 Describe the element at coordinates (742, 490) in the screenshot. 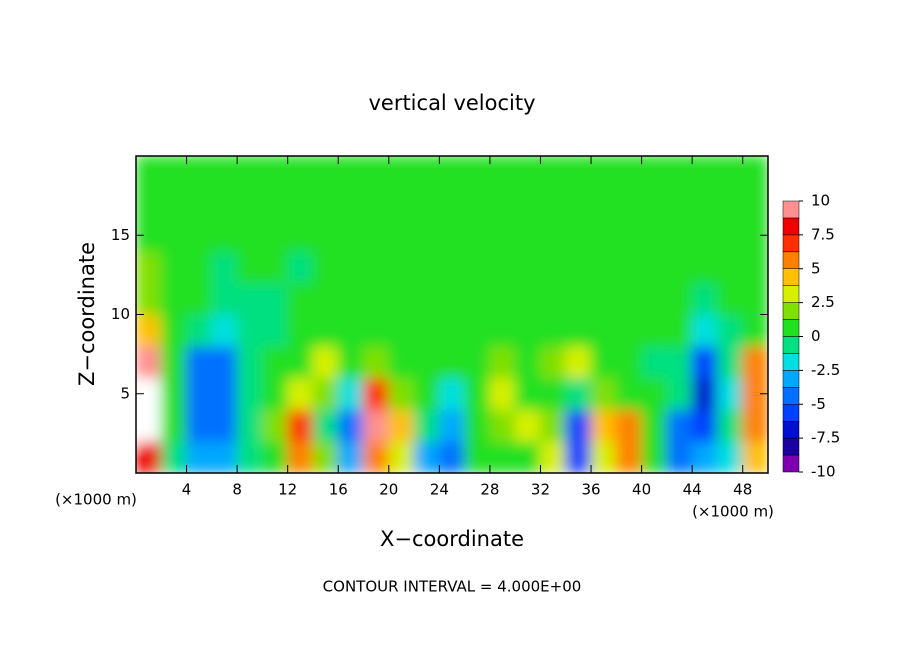

I see `x-tick-label: 48` at that location.